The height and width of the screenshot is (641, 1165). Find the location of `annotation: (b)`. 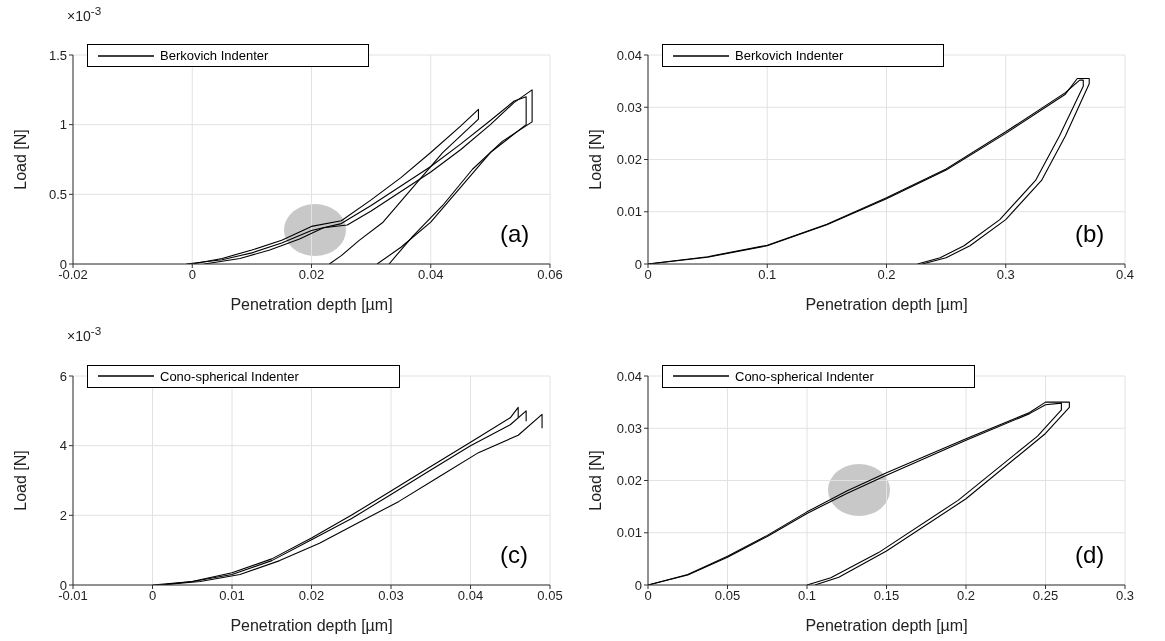

annotation: (b) is located at coordinates (1090, 233).